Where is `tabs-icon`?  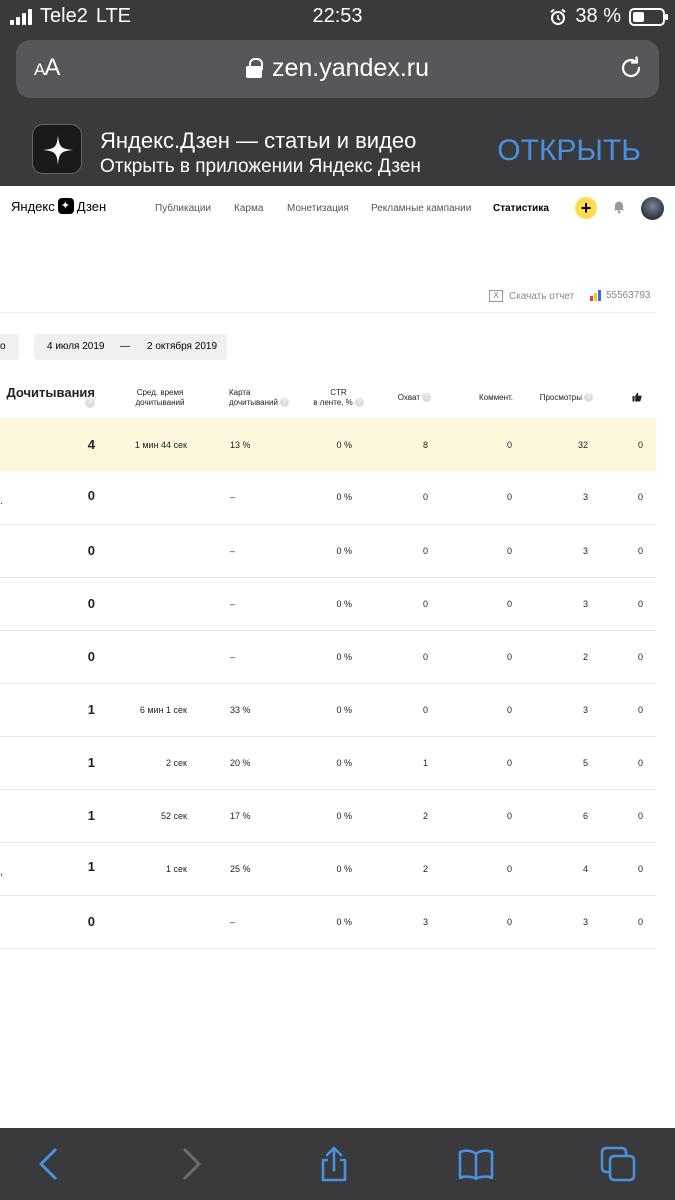
tabs-icon is located at coordinates (618, 1164).